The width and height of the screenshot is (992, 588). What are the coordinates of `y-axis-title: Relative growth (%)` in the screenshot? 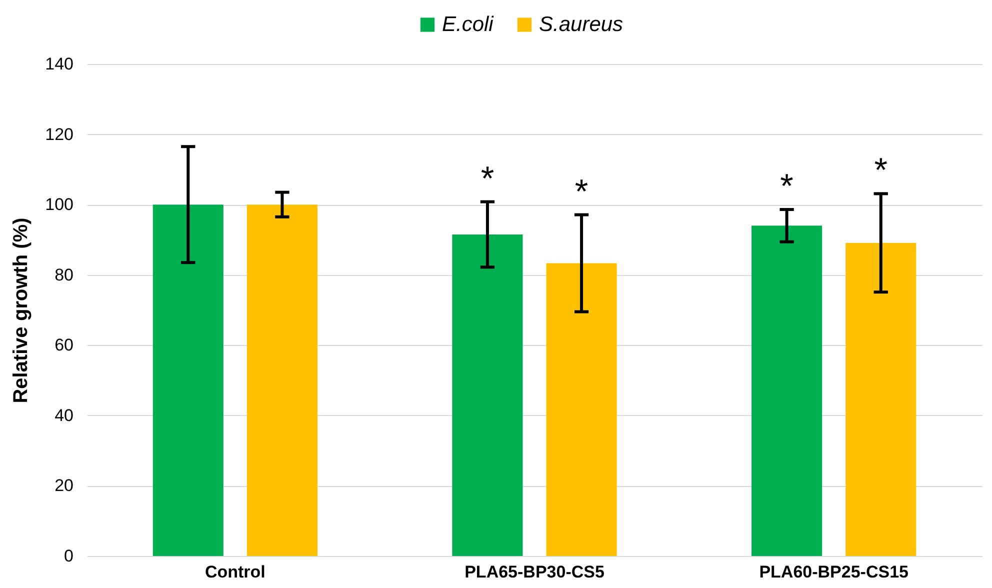 It's located at (21, 311).